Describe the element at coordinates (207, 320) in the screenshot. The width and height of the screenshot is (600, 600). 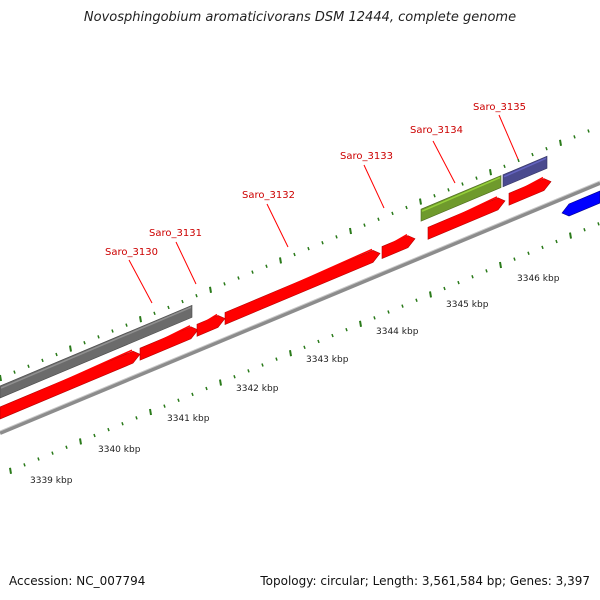
I see `cds-saro-3131b-shine` at that location.